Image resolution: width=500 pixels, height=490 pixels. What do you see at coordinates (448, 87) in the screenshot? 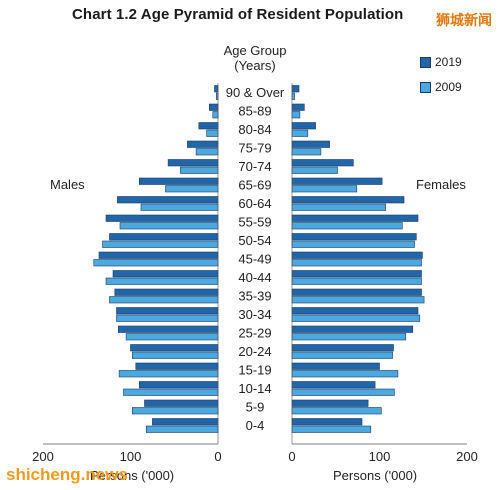
I see `legend-label-2009: 2009` at bounding box center [448, 87].